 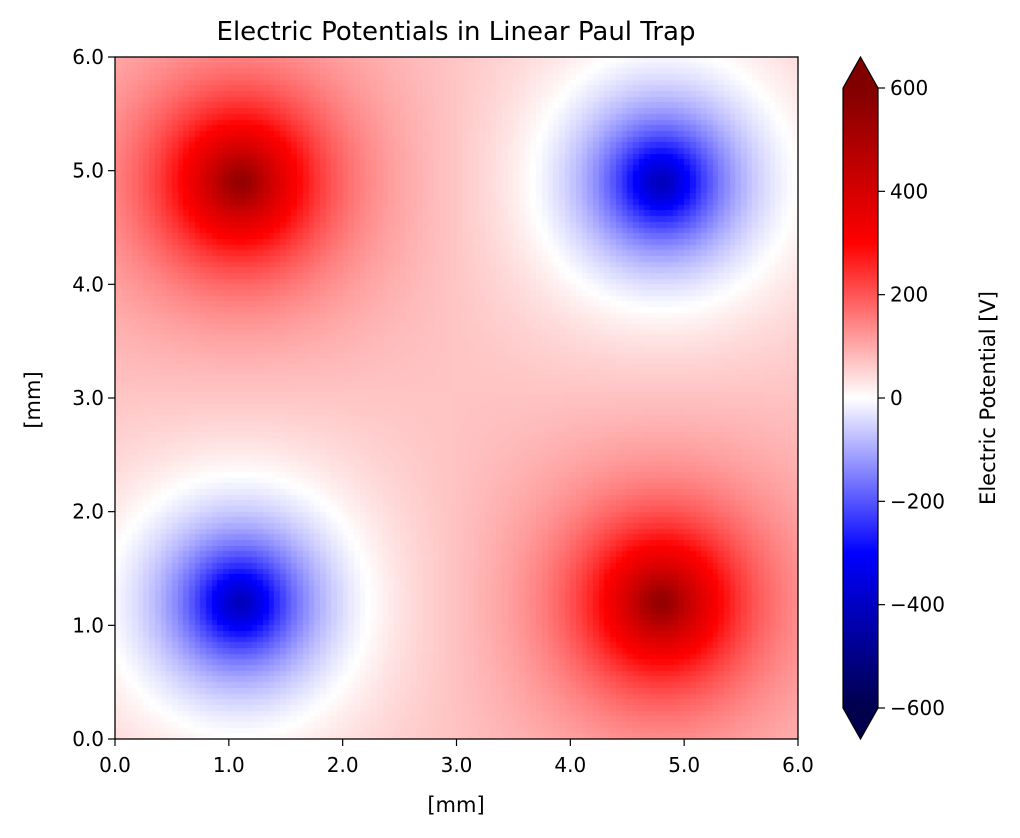 What do you see at coordinates (860, 72) in the screenshot?
I see `colorbar-max-extend` at bounding box center [860, 72].